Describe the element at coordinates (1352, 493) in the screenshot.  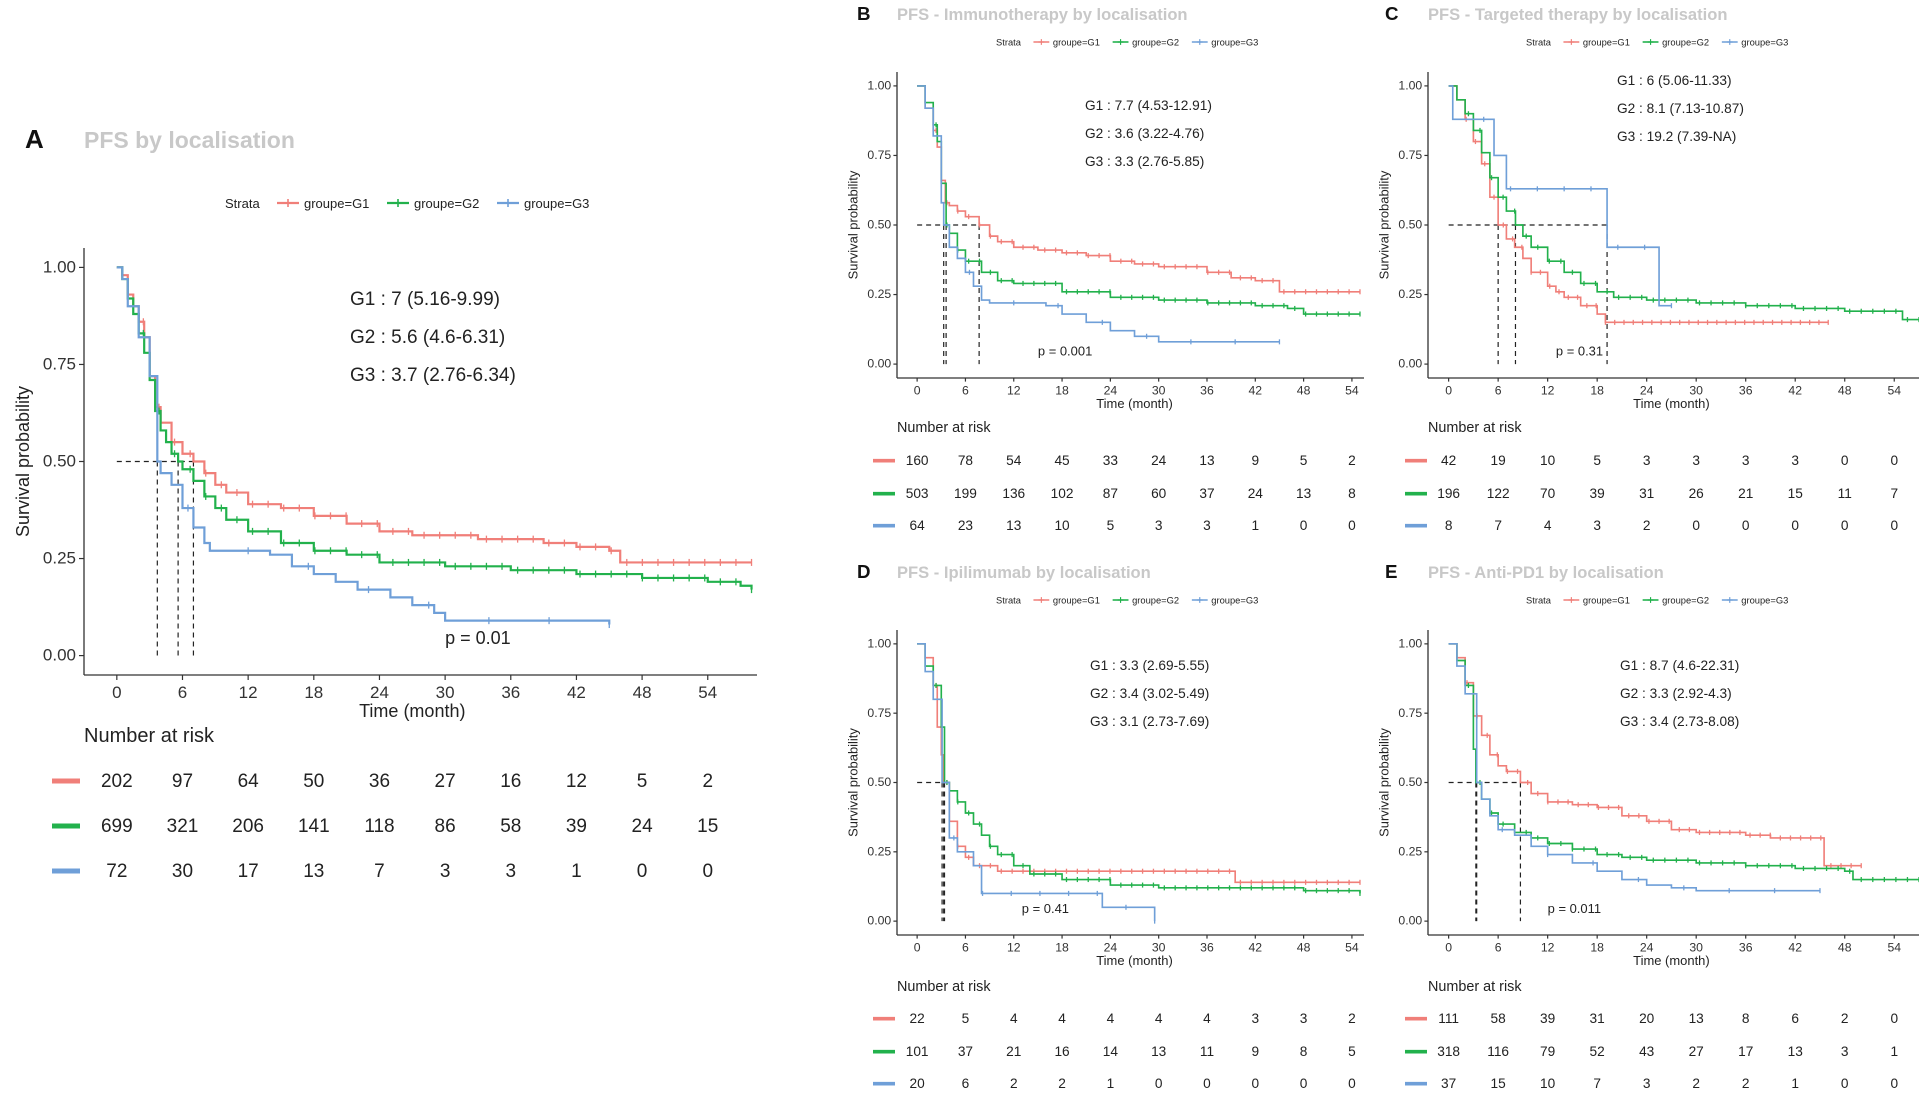
I see `risk-count-g2: 8` at that location.